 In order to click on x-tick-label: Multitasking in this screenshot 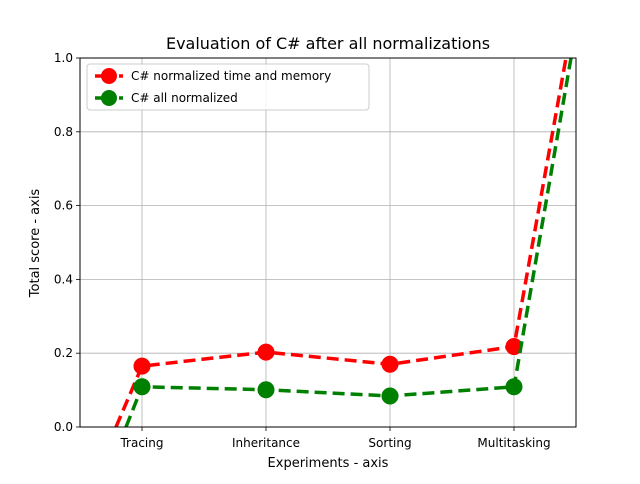, I will do `click(513, 443)`.